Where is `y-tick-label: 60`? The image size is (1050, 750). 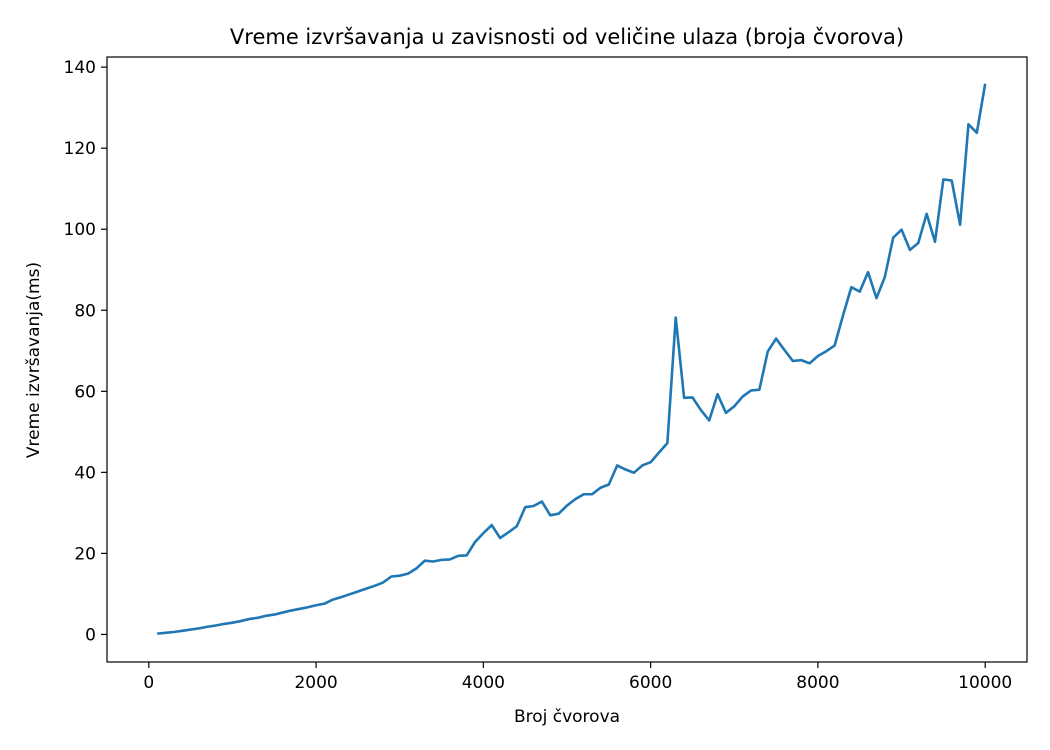
y-tick-label: 60 is located at coordinates (85, 392).